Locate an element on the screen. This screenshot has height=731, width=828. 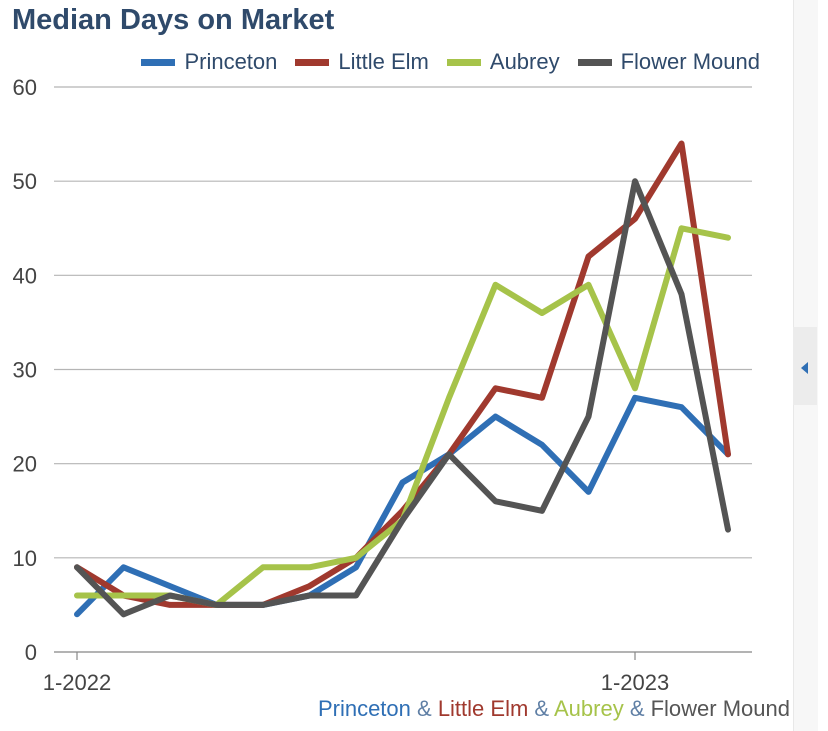
y-tick-label: 50 is located at coordinates (25, 181).